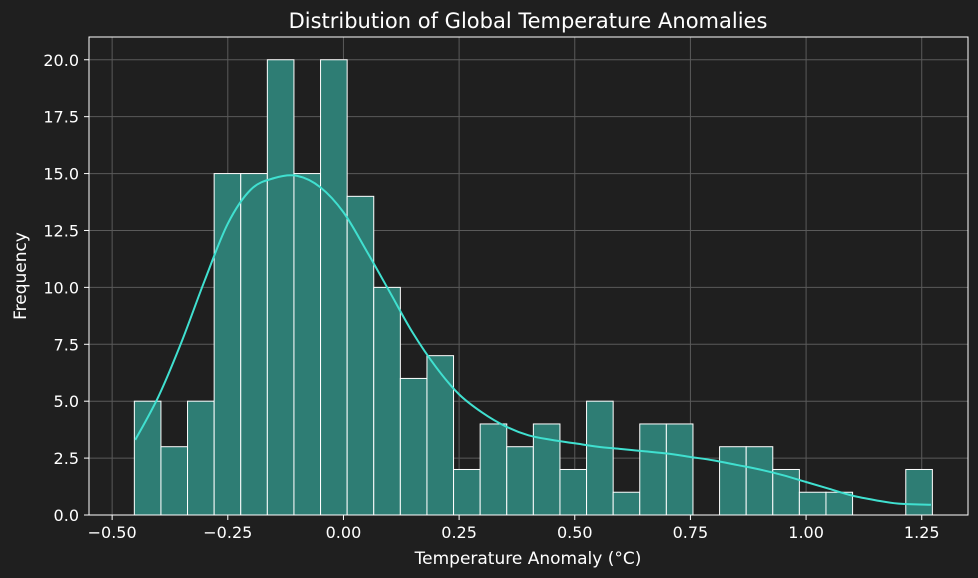 This screenshot has height=578, width=978. I want to click on x-tick-label: 1.00, so click(806, 532).